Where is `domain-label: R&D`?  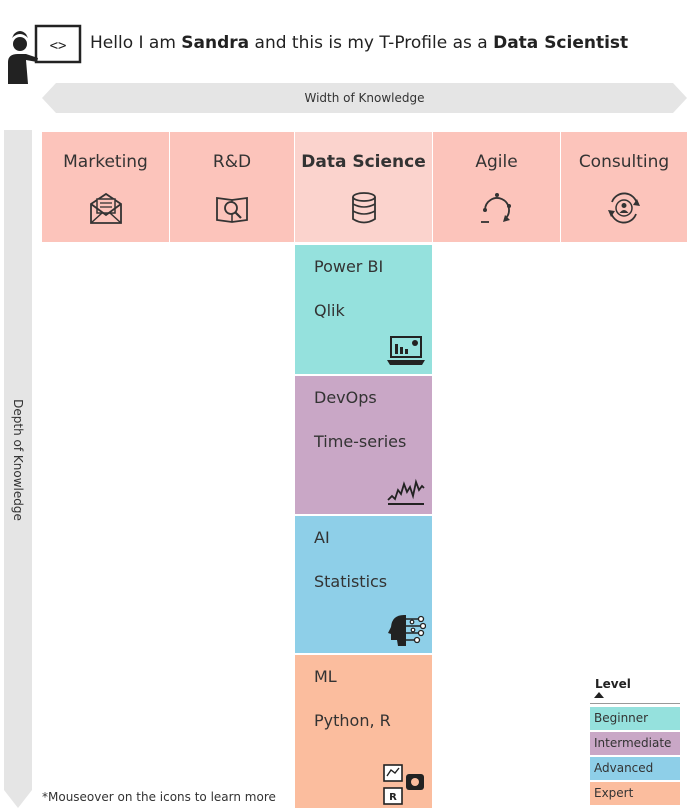 domain-label: R&D is located at coordinates (232, 162).